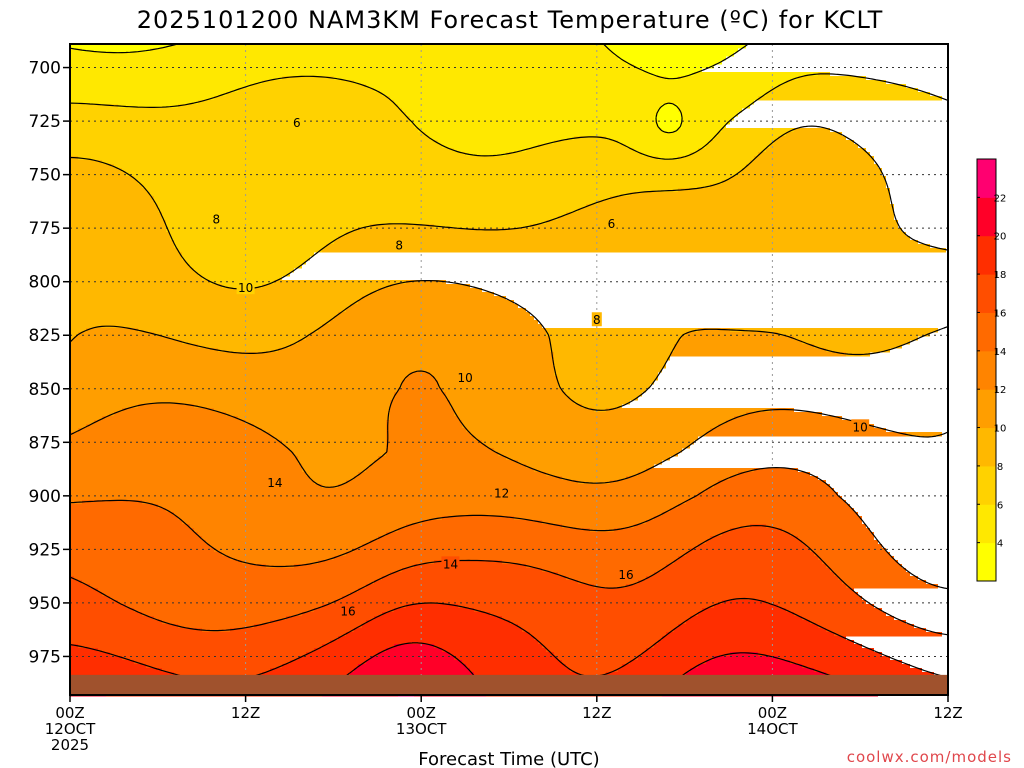 This screenshot has height=768, width=1024. What do you see at coordinates (45, 122) in the screenshot?
I see `y-tick-label: 725` at bounding box center [45, 122].